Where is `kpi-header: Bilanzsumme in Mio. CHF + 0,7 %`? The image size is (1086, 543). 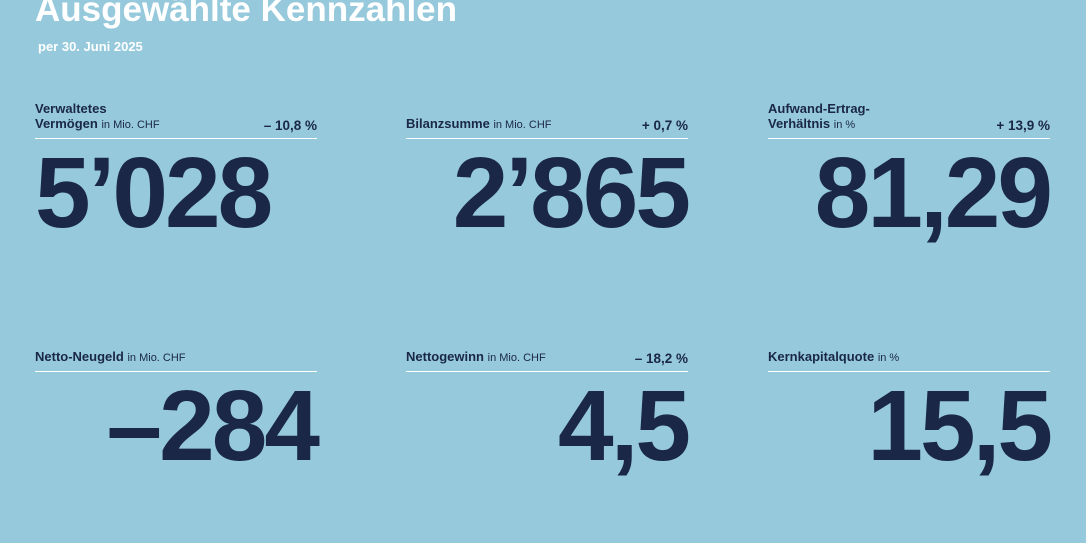 kpi-header: Bilanzsumme in Mio. CHF + 0,7 % is located at coordinates (547, 119).